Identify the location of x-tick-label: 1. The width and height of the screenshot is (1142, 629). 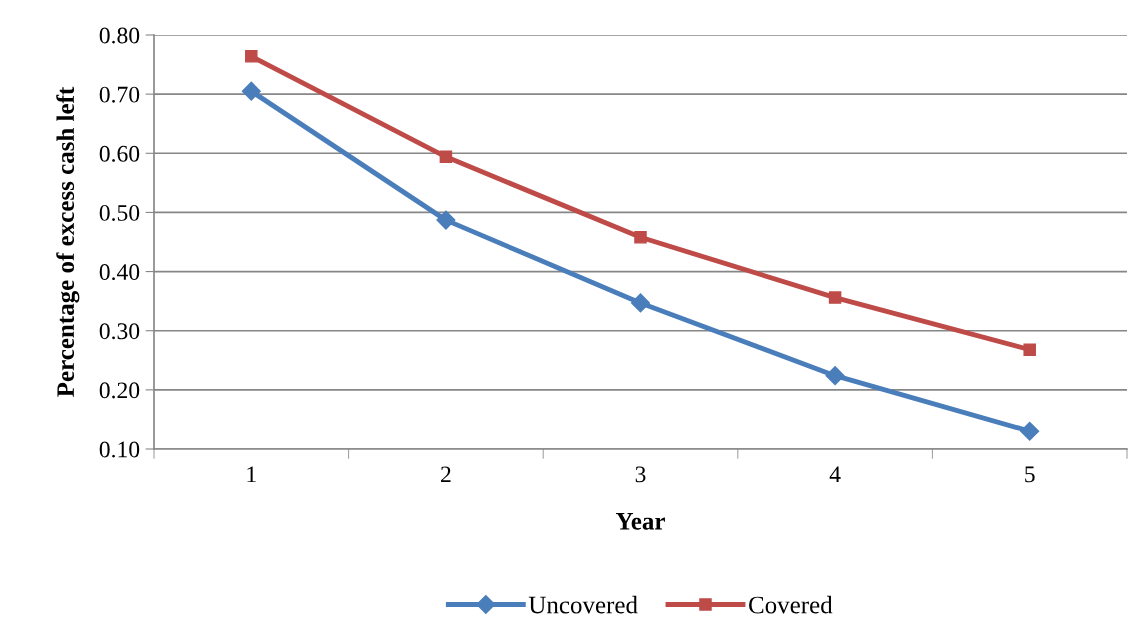
(251, 474).